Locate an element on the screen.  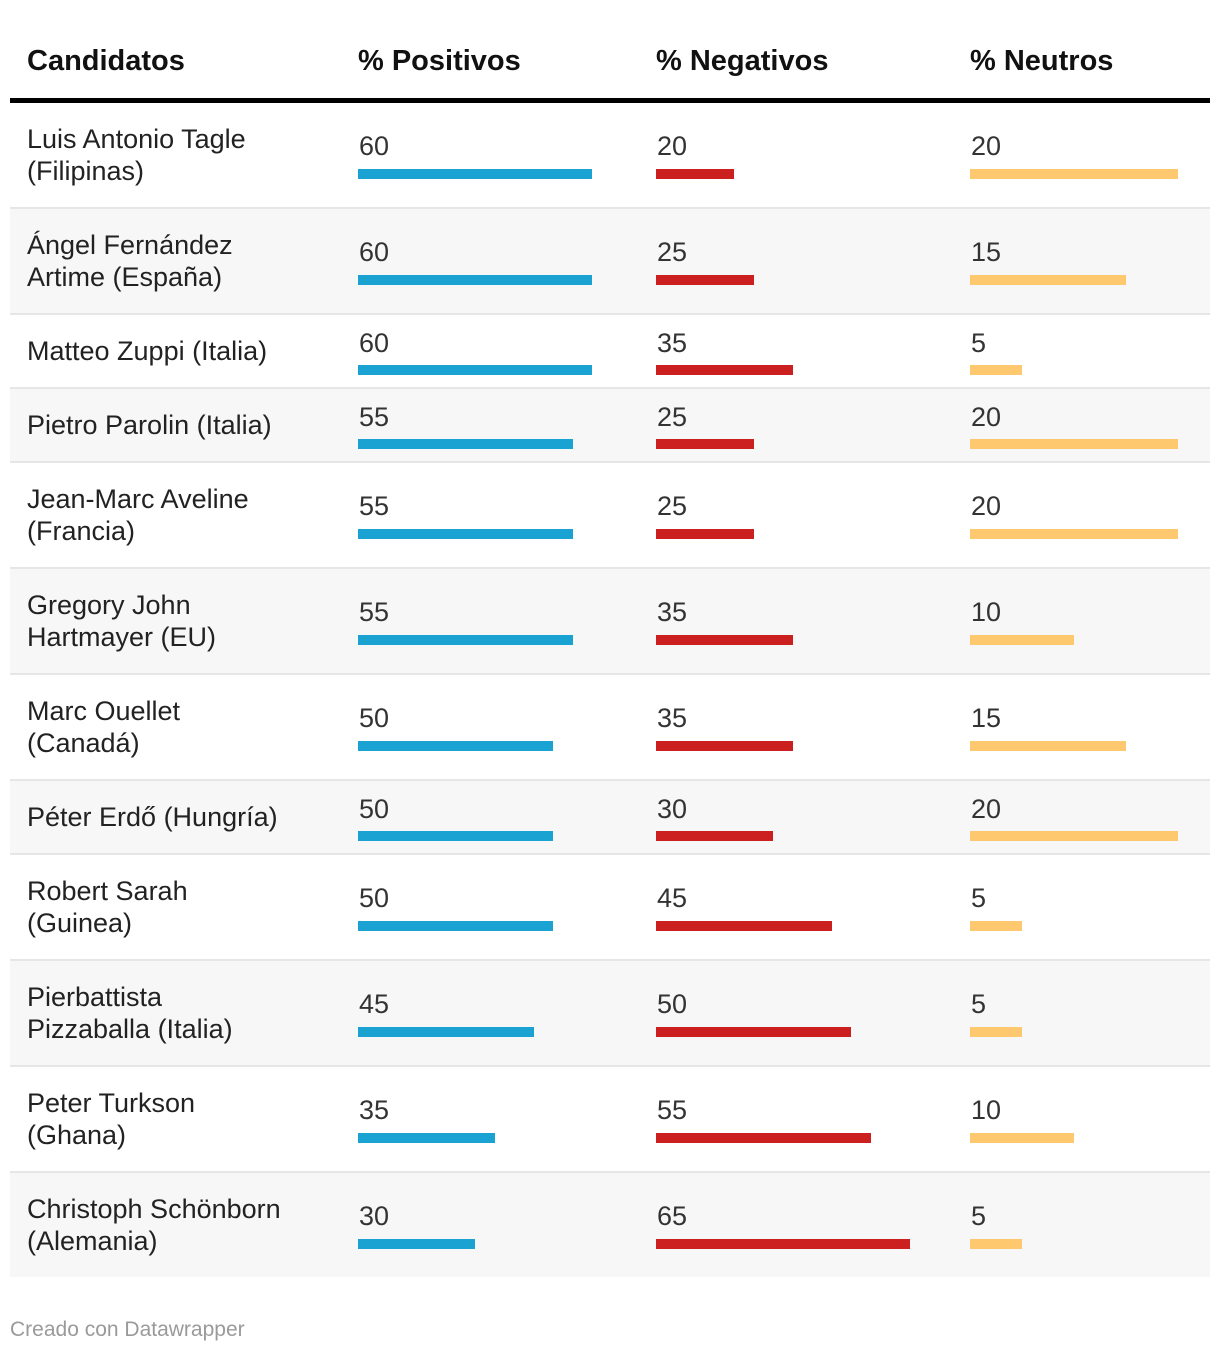
candidate-name-line: Péter Erdő (Hungría) is located at coordinates (152, 817).